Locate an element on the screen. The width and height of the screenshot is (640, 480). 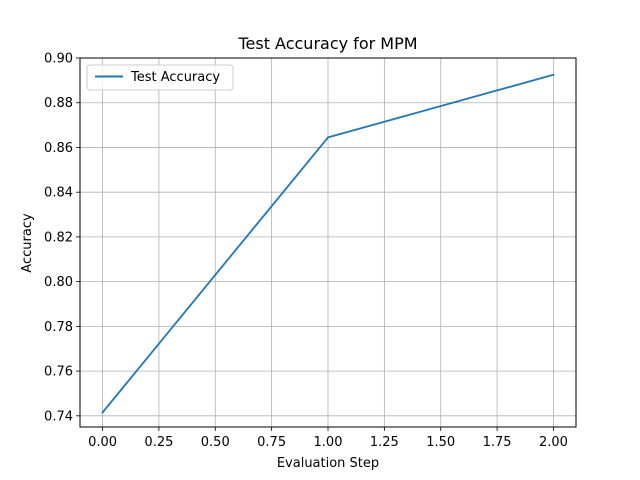
y-tick-label: 0.88 is located at coordinates (58, 103).